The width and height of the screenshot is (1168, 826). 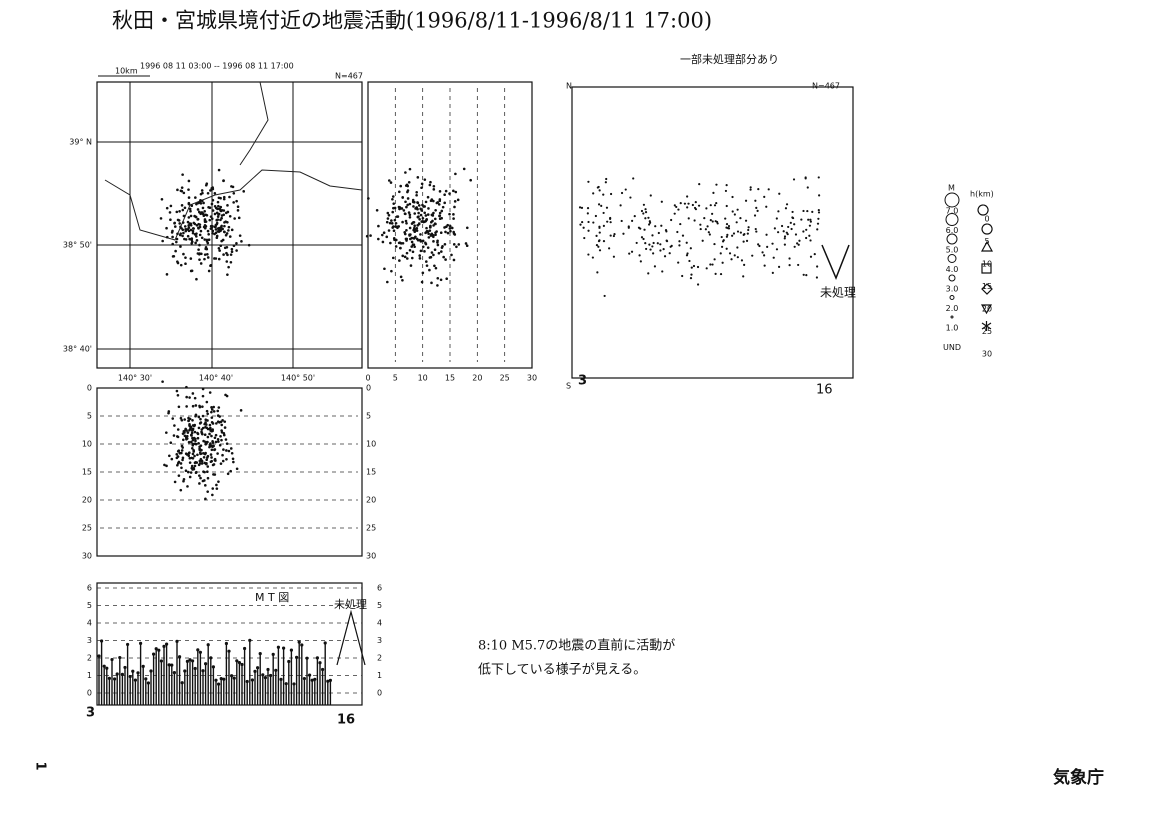 I want to click on end: 16, so click(x=824, y=390).